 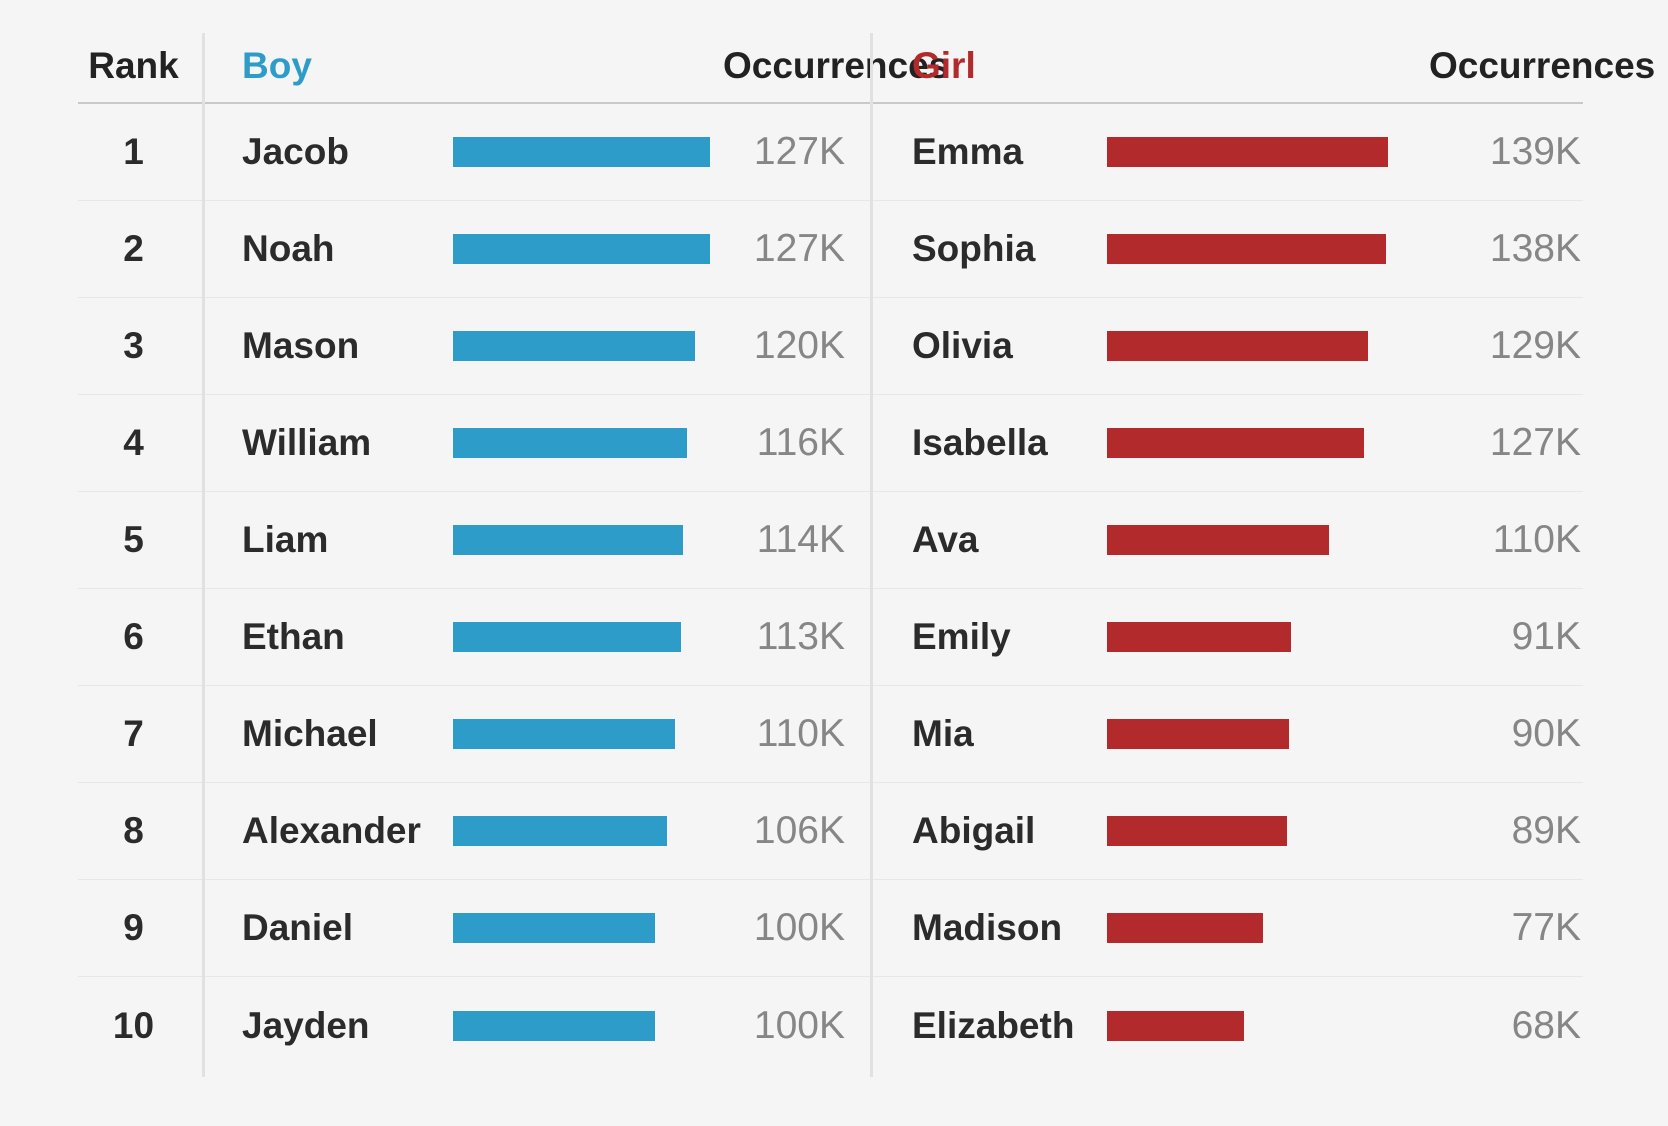 I want to click on table-row: 9 Daniel 100K Madison 77K, so click(x=830, y=928).